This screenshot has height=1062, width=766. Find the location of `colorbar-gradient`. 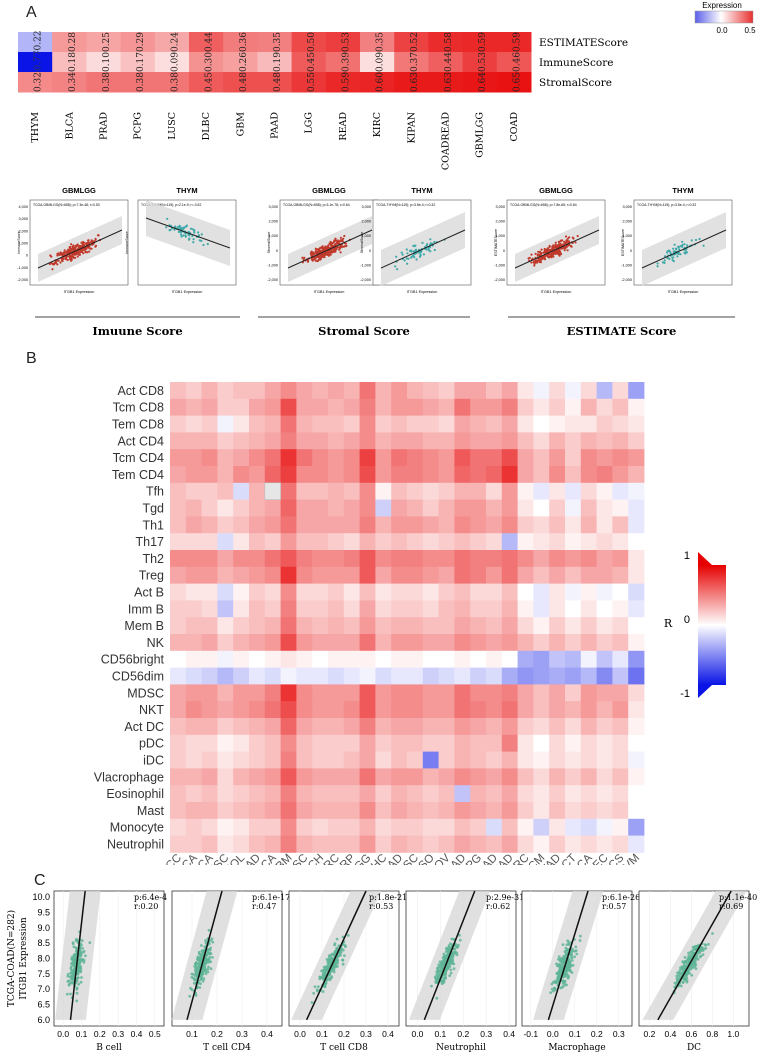

colorbar-gradient is located at coordinates (724, 17).